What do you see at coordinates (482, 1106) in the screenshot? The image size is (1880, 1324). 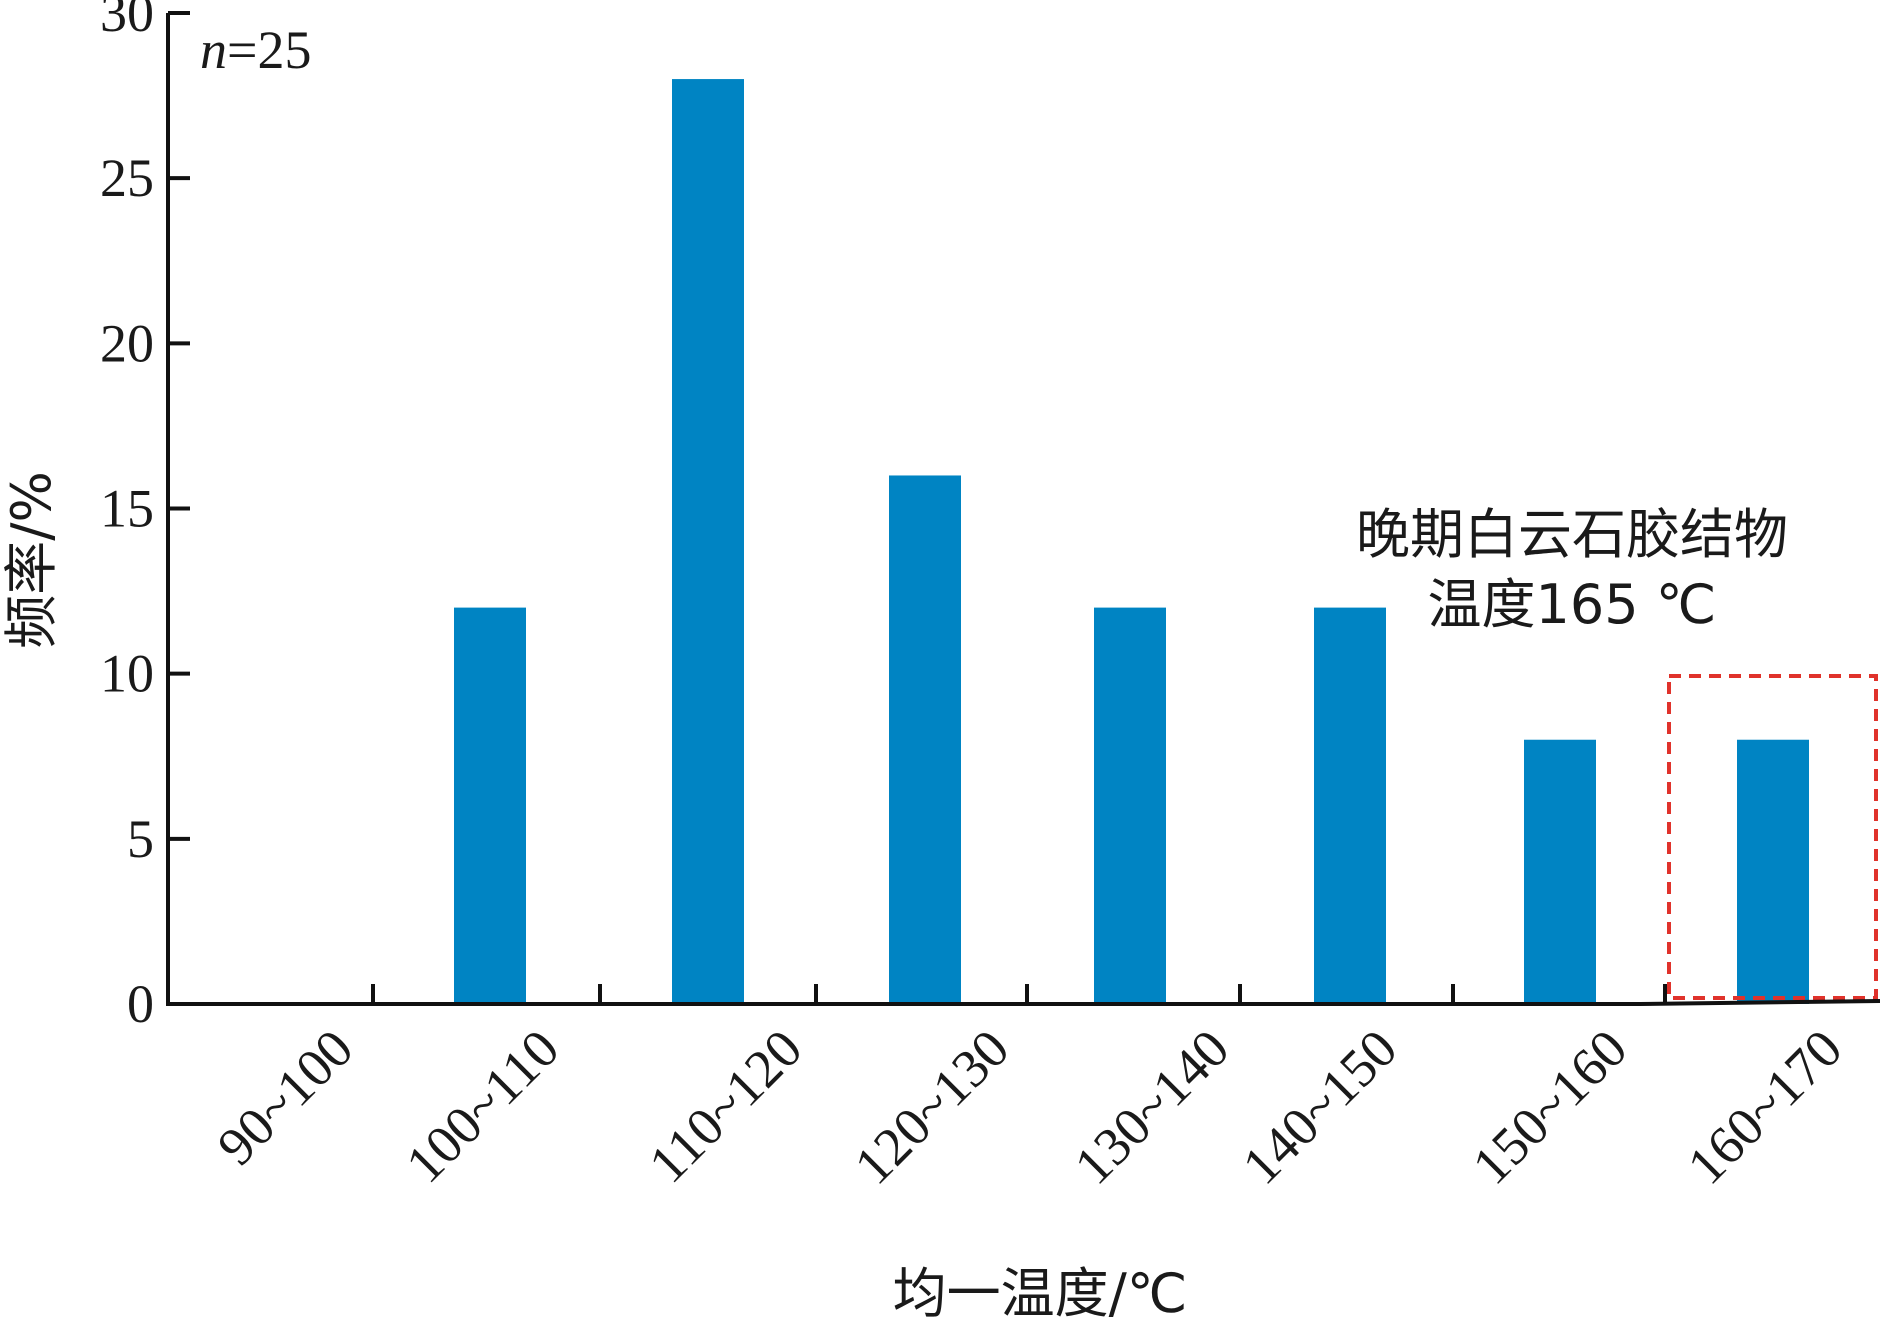 I see `x-tick-label: 100~110` at bounding box center [482, 1106].